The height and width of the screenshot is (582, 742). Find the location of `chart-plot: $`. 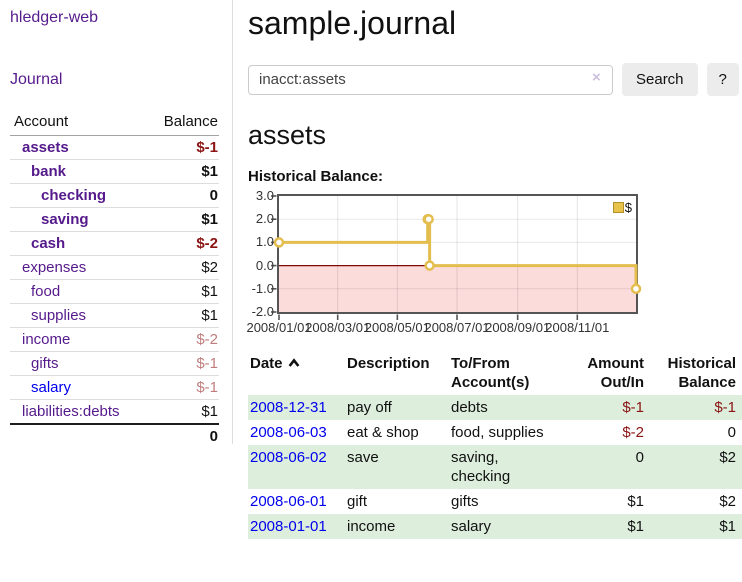

chart-plot: $ is located at coordinates (456, 257).